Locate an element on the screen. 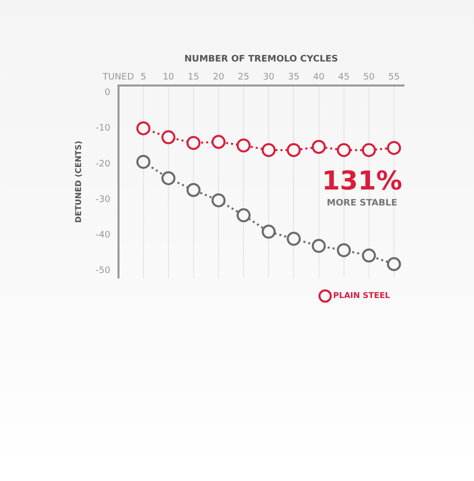 The width and height of the screenshot is (474, 481). annotation: MORE STABLE is located at coordinates (362, 203).